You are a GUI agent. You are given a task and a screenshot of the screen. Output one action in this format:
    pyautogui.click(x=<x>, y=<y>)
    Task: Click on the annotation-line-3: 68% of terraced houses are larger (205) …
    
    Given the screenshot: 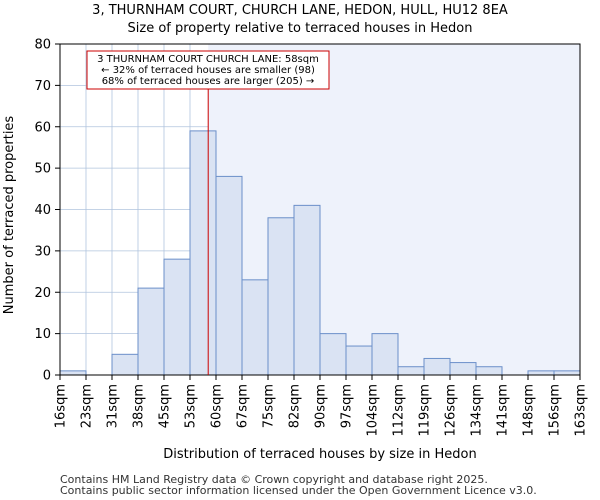 What is the action you would take?
    pyautogui.click(x=208, y=81)
    